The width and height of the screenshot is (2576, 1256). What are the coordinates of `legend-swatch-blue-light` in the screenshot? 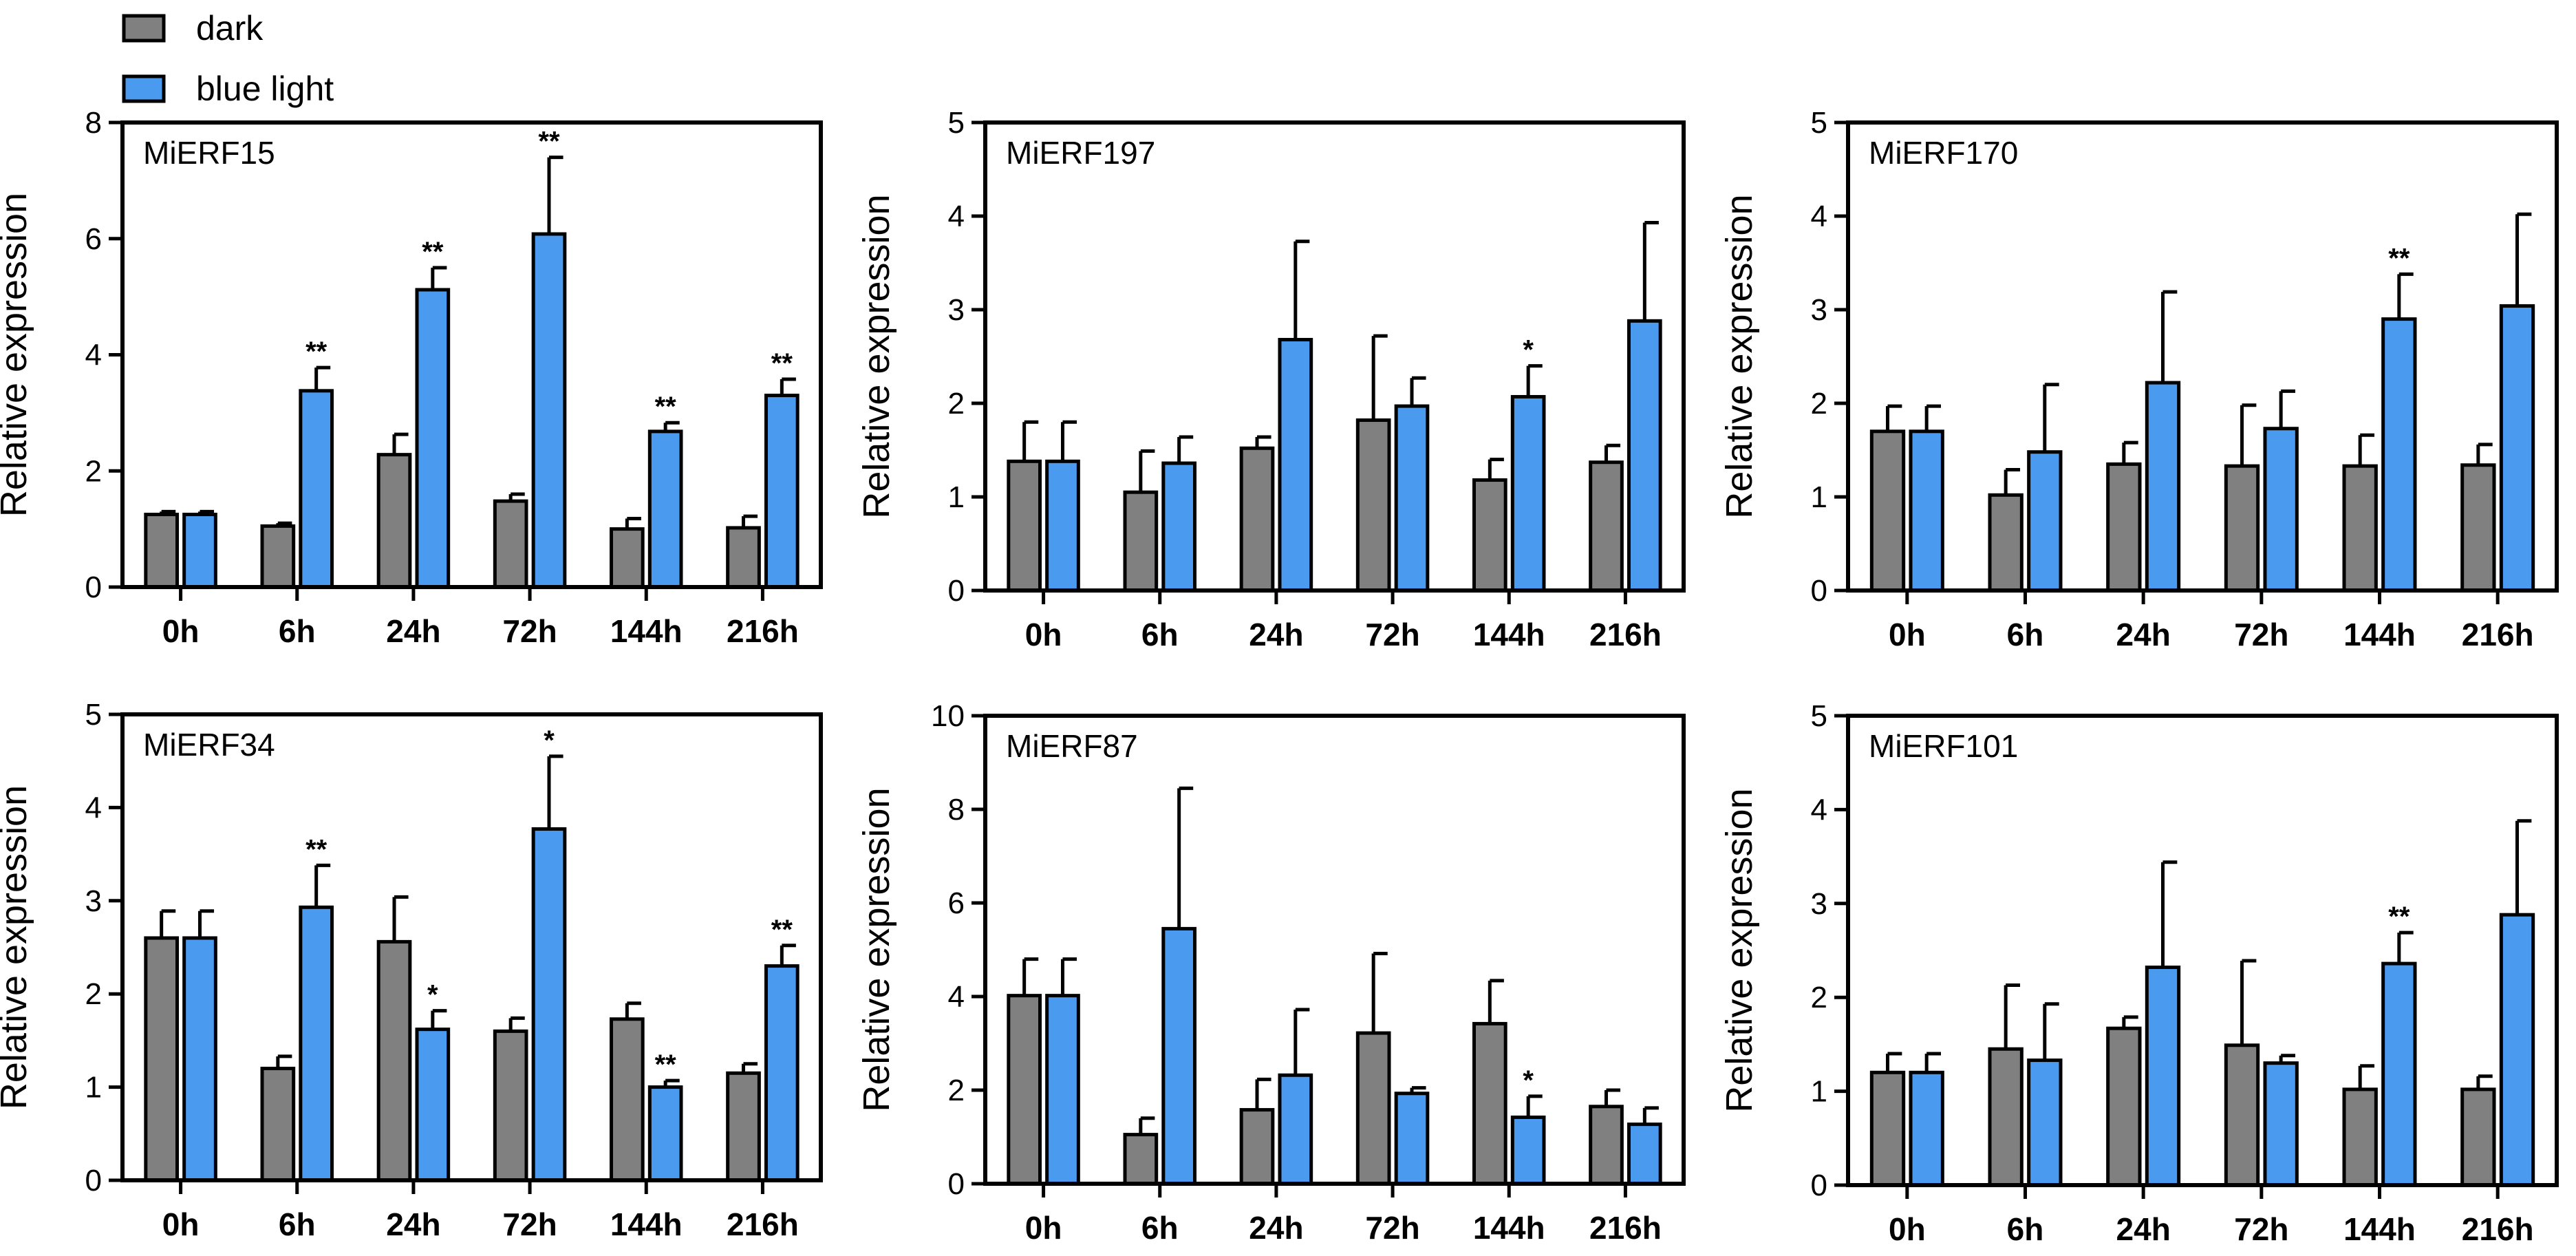 It's located at (144, 88).